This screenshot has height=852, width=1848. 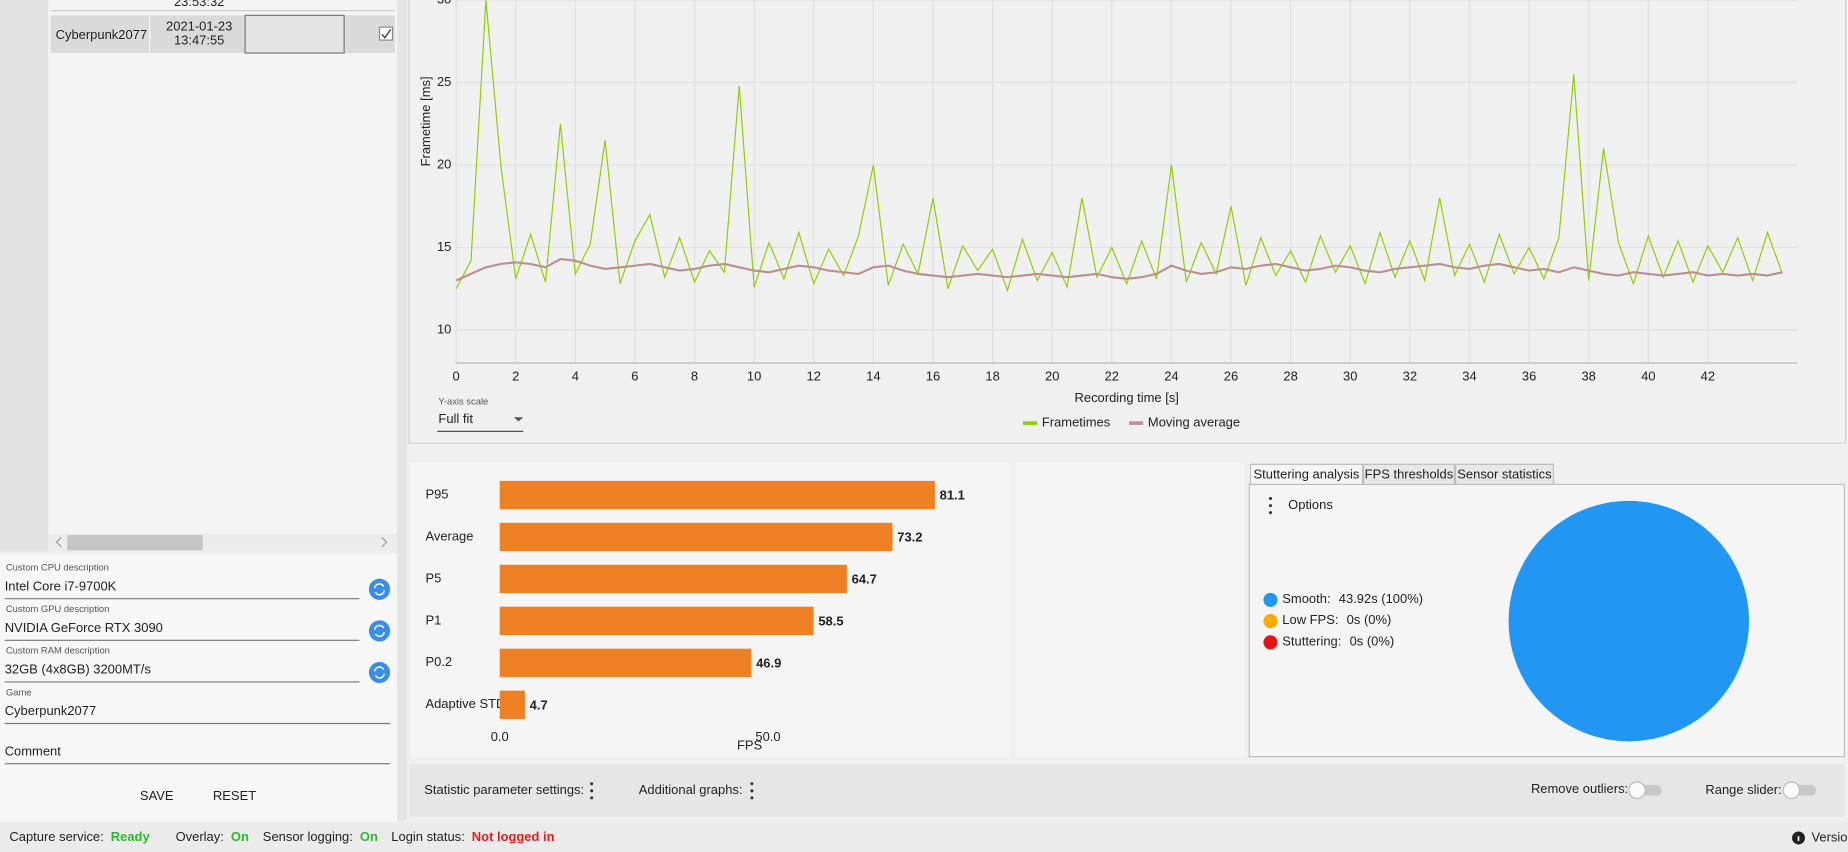 I want to click on checkbox, so click(x=386, y=33).